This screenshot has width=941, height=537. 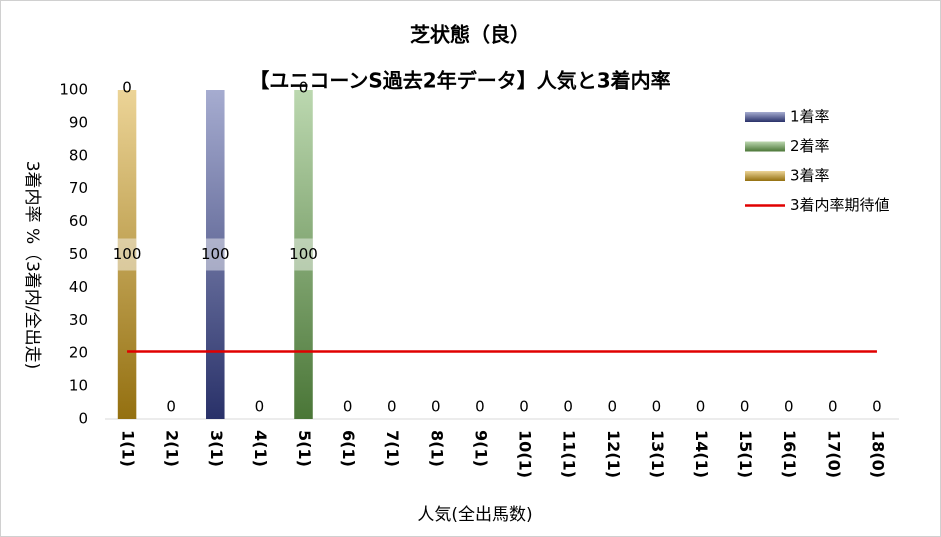 What do you see at coordinates (877, 454) in the screenshot?
I see `x-tick-label: 18(0)` at bounding box center [877, 454].